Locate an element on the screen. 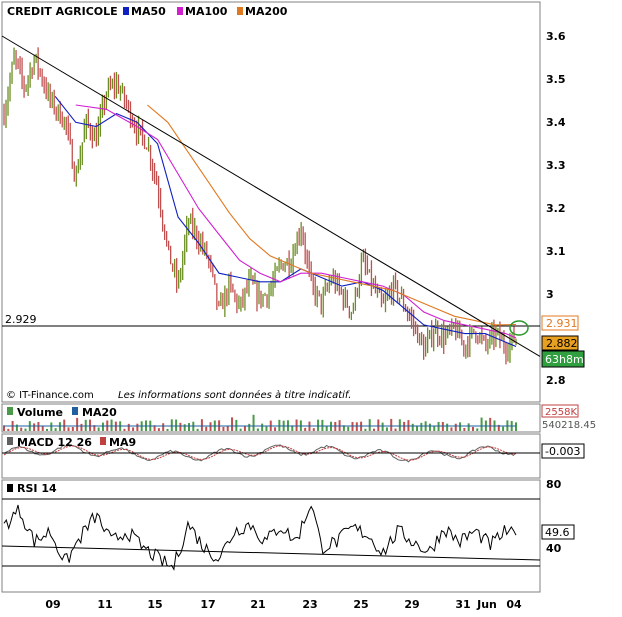  price-tick-3: 3 is located at coordinates (550, 294).